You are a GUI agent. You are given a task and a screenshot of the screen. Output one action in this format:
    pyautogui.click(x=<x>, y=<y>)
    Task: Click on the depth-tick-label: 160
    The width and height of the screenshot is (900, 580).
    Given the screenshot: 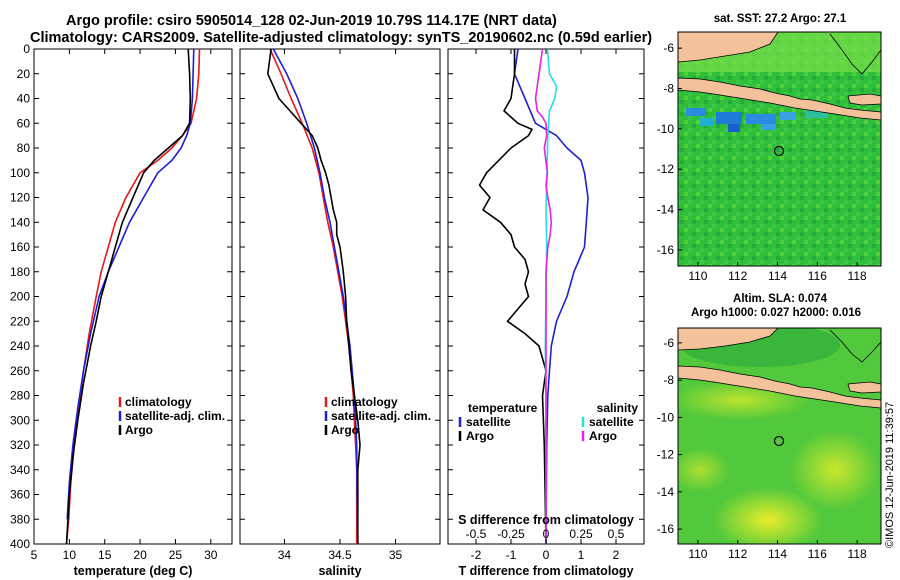 What is the action you would take?
    pyautogui.click(x=20, y=247)
    